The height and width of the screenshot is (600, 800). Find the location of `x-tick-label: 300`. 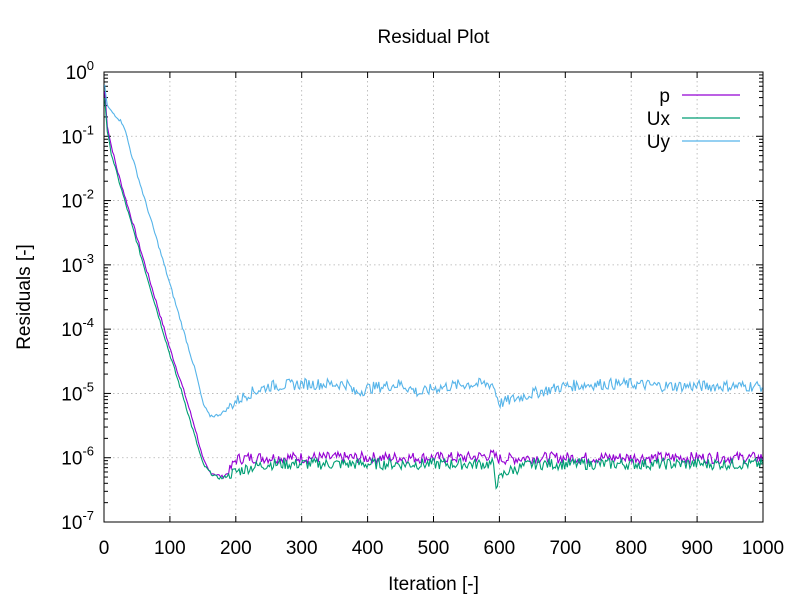

x-tick-label: 300 is located at coordinates (302, 548).